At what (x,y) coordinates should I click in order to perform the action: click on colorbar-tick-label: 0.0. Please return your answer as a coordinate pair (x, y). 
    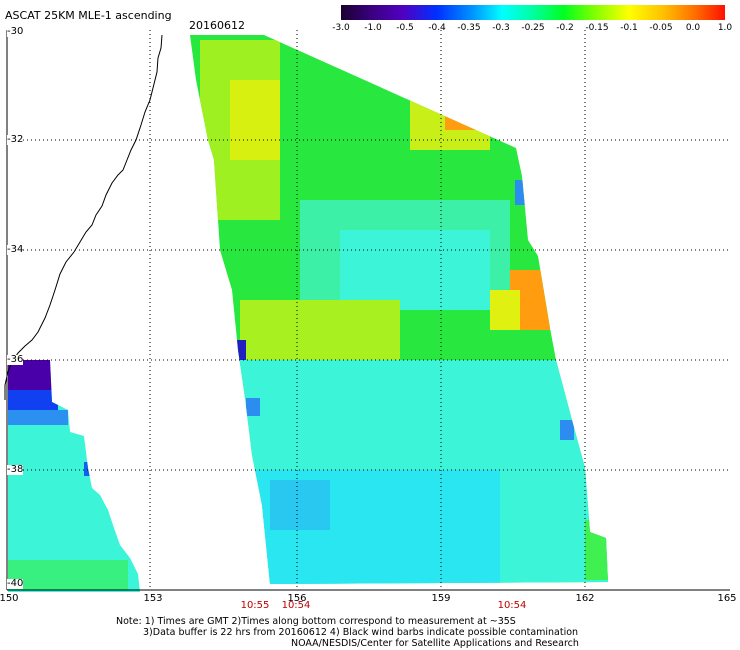
    Looking at the image, I should click on (693, 28).